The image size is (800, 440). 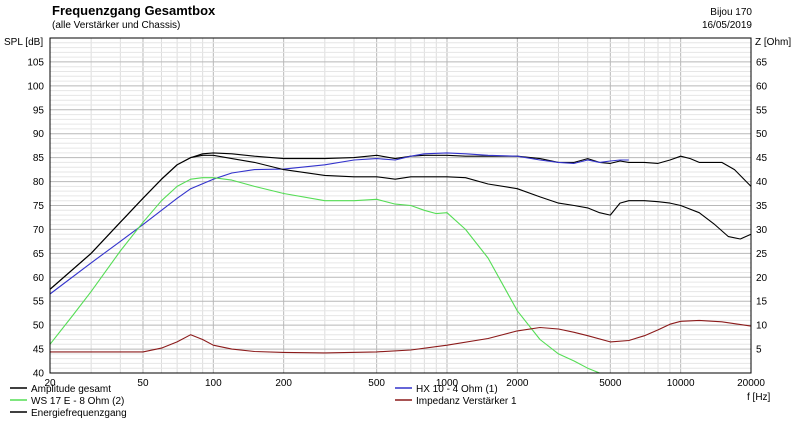 I want to click on y-tick-label: 75, so click(x=39, y=206).